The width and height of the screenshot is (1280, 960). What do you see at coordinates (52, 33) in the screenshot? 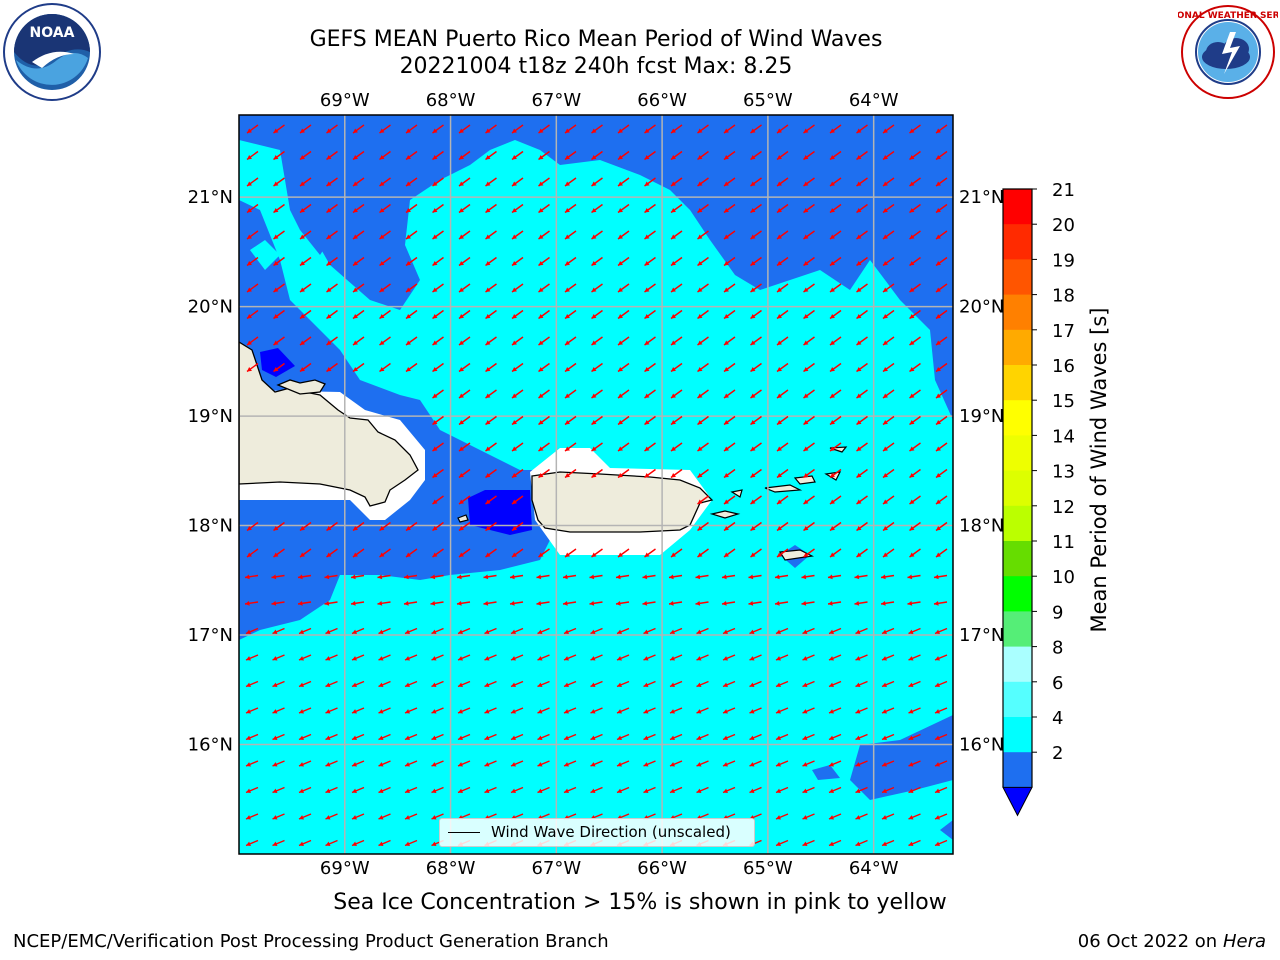
I see `noaa-text: NOAA` at bounding box center [52, 33].